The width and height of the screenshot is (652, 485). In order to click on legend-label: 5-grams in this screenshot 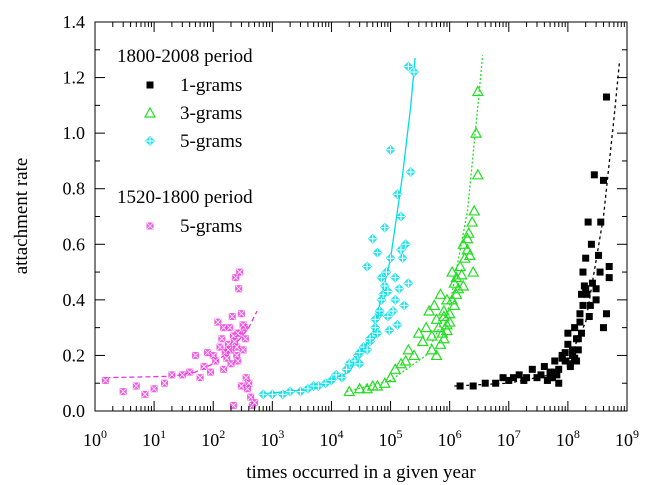, I will do `click(211, 226)`.